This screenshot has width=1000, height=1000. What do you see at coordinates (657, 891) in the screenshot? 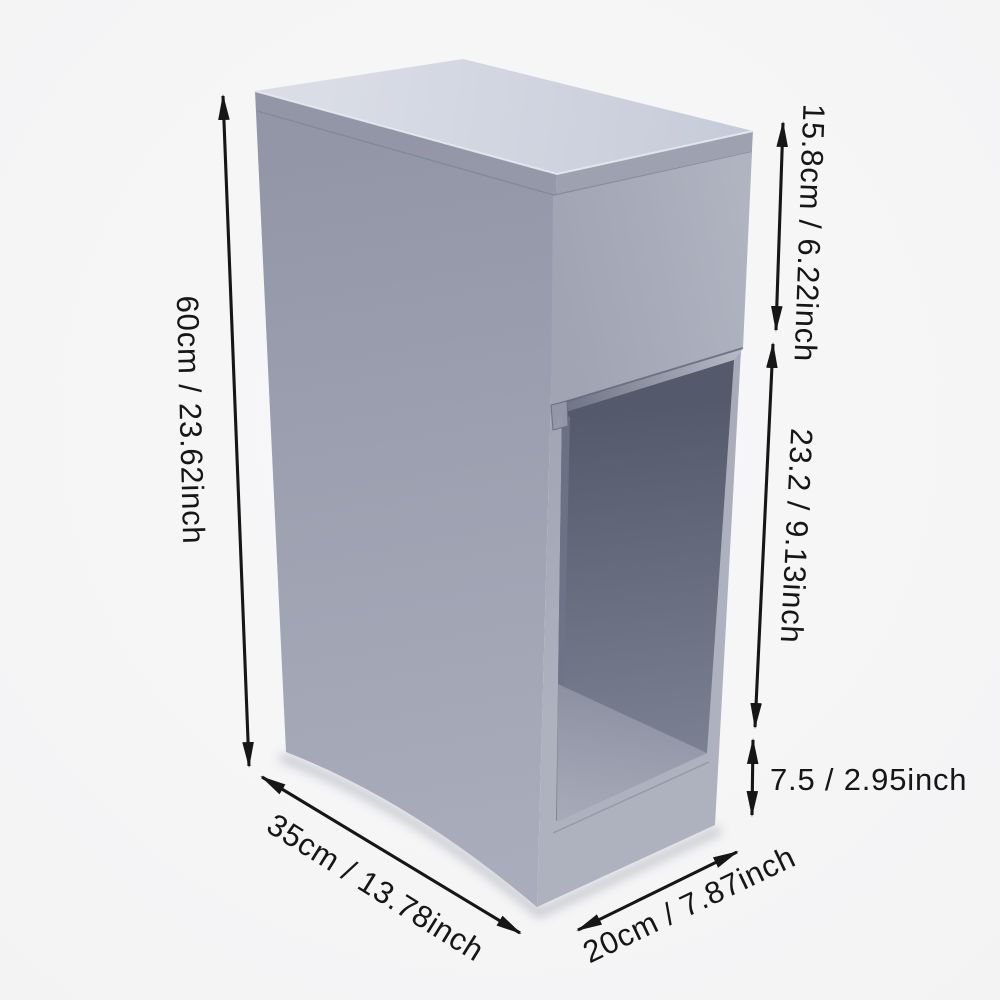
I see `depth-dimension-arrow` at bounding box center [657, 891].